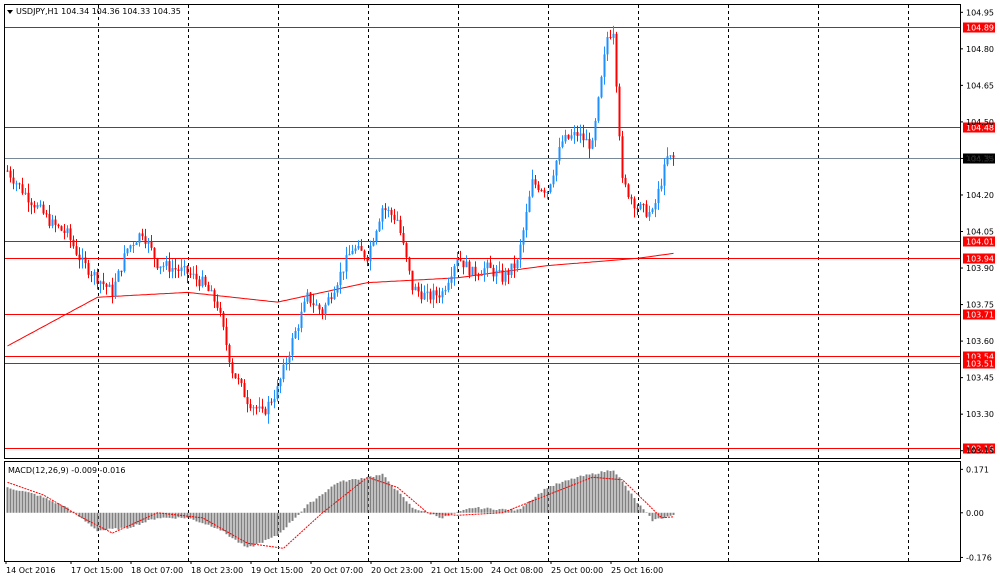 This screenshot has width=1000, height=580. Describe the element at coordinates (980, 128) in the screenshot. I see `level-label: 104.48` at that location.